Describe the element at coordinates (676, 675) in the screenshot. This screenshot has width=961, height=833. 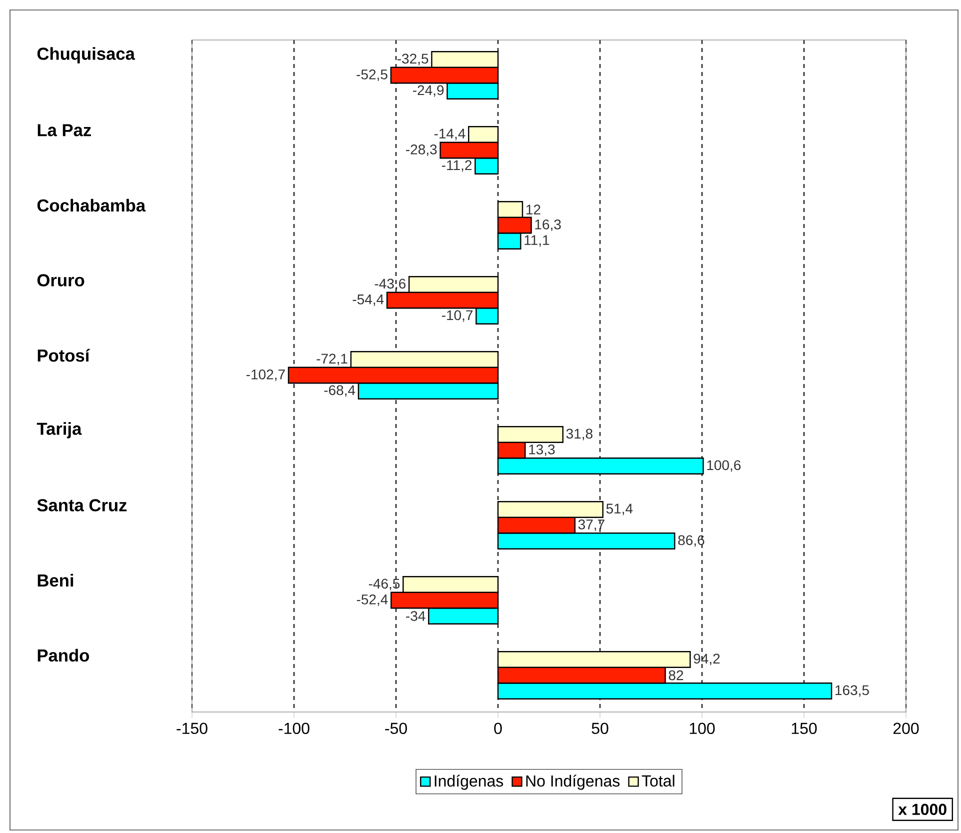
I see `data-label: 82` at that location.